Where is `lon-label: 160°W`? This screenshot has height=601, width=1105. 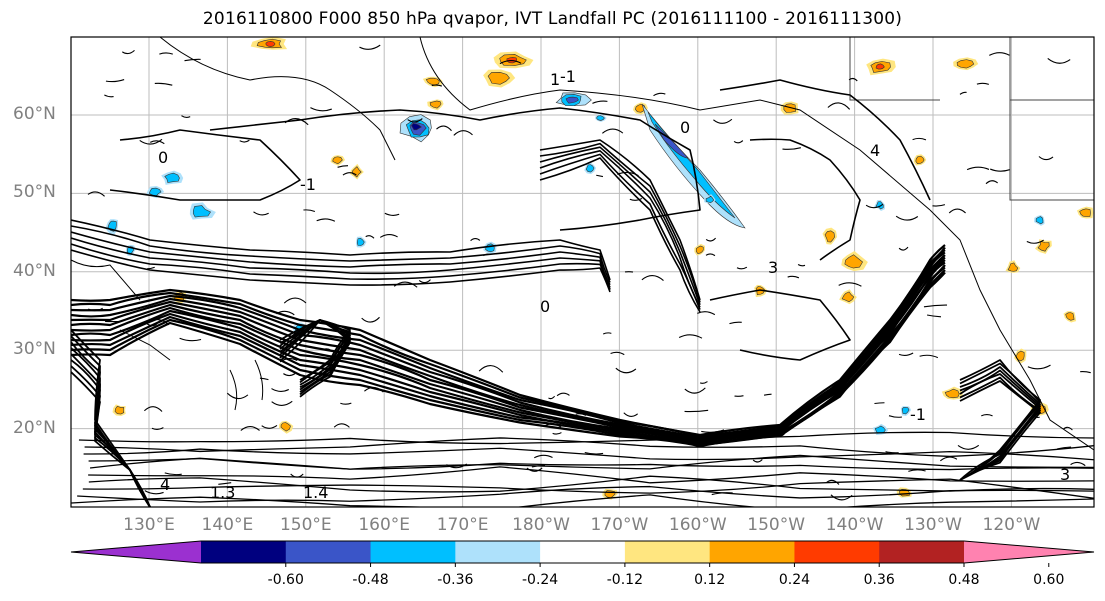
lon-label: 160°W is located at coordinates (697, 525).